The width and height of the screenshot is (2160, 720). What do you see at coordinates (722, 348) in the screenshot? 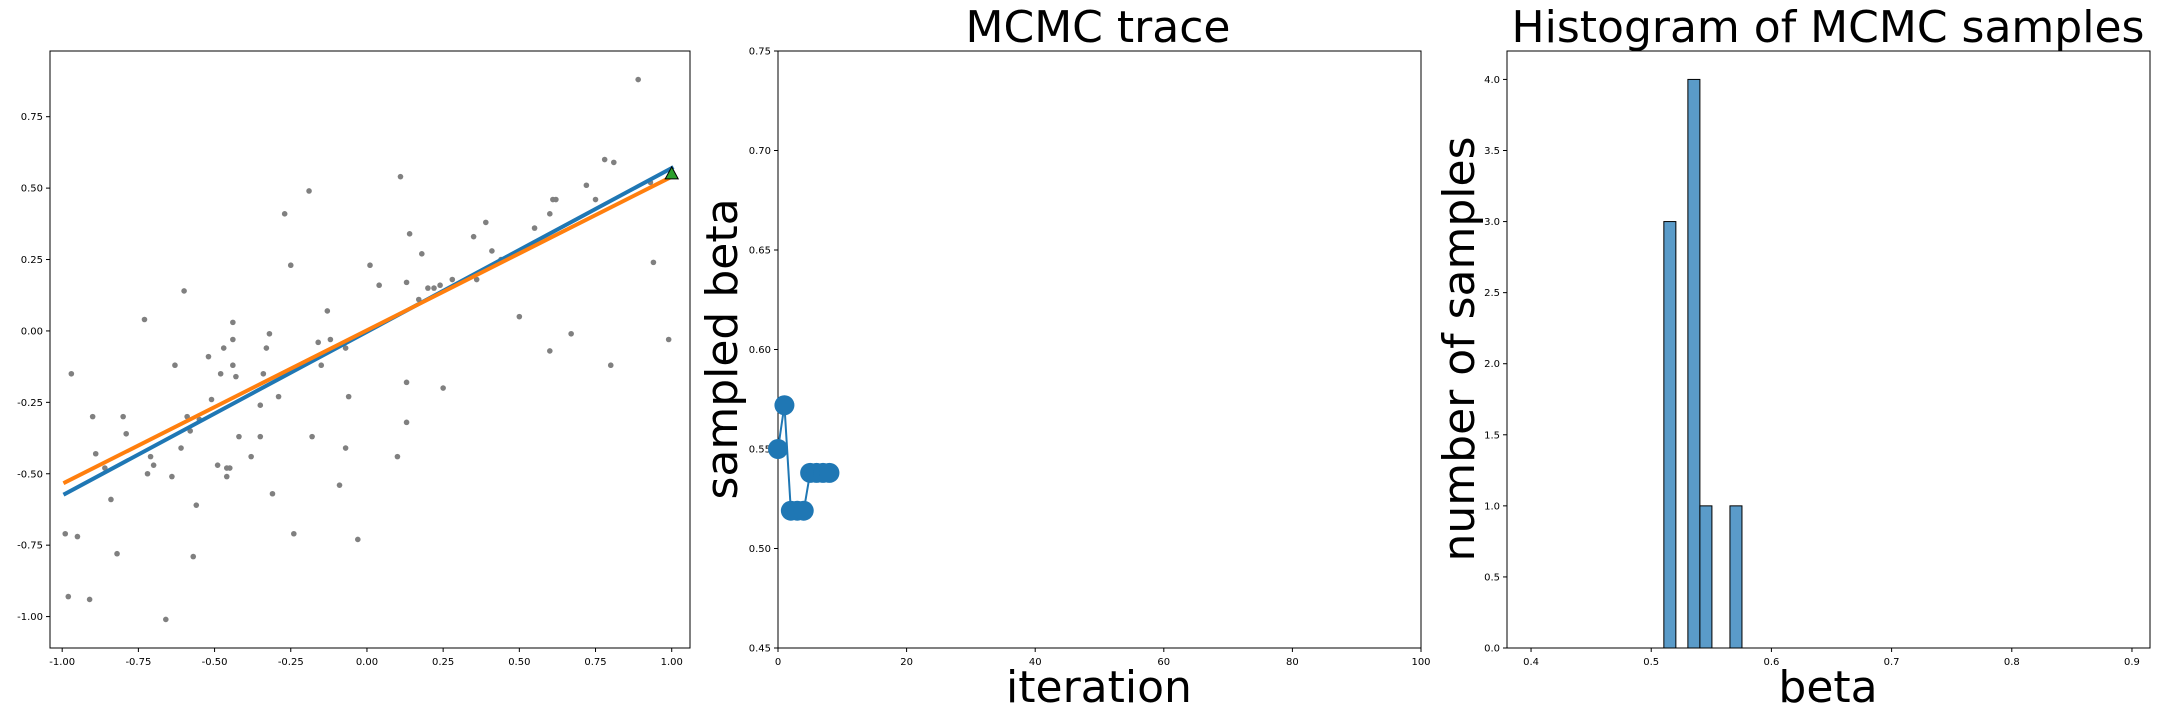
I see `trace-y-axis-label: sampled beta` at bounding box center [722, 348].